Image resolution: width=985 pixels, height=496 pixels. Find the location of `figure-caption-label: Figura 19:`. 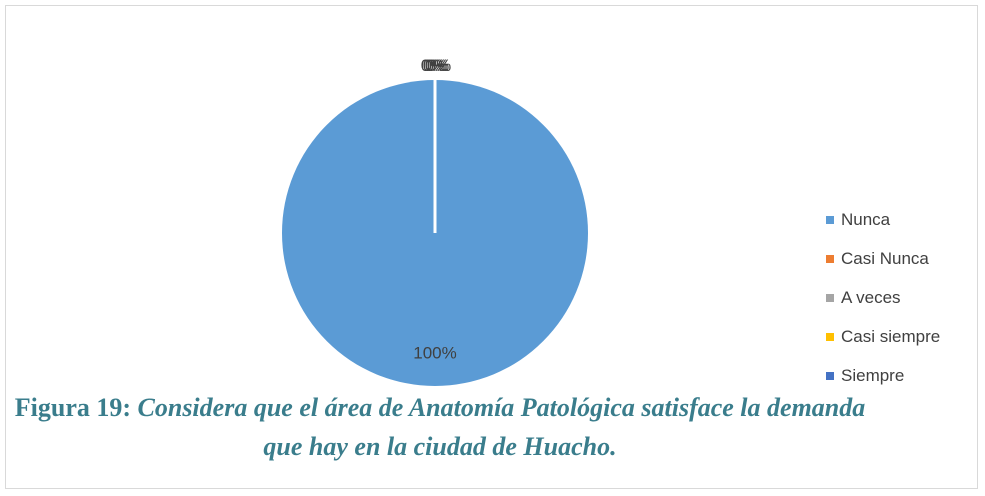

figure-caption-label: Figura 19: is located at coordinates (73, 407).